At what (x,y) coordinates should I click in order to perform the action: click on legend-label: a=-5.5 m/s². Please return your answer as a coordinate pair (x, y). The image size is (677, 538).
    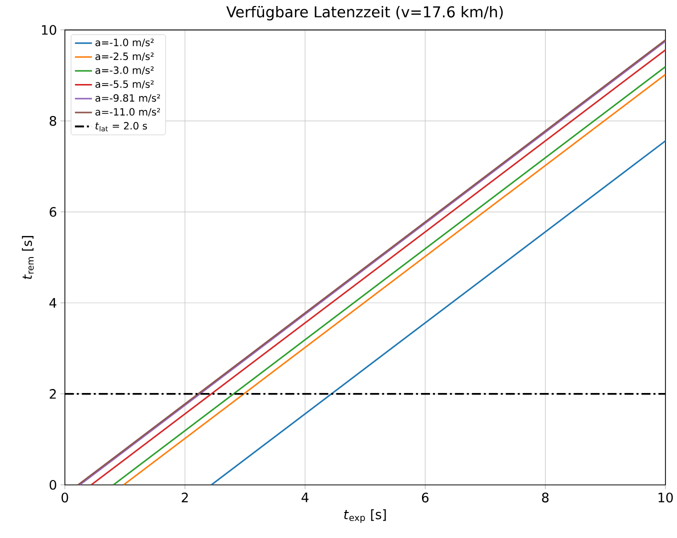
    Looking at the image, I should click on (124, 84).